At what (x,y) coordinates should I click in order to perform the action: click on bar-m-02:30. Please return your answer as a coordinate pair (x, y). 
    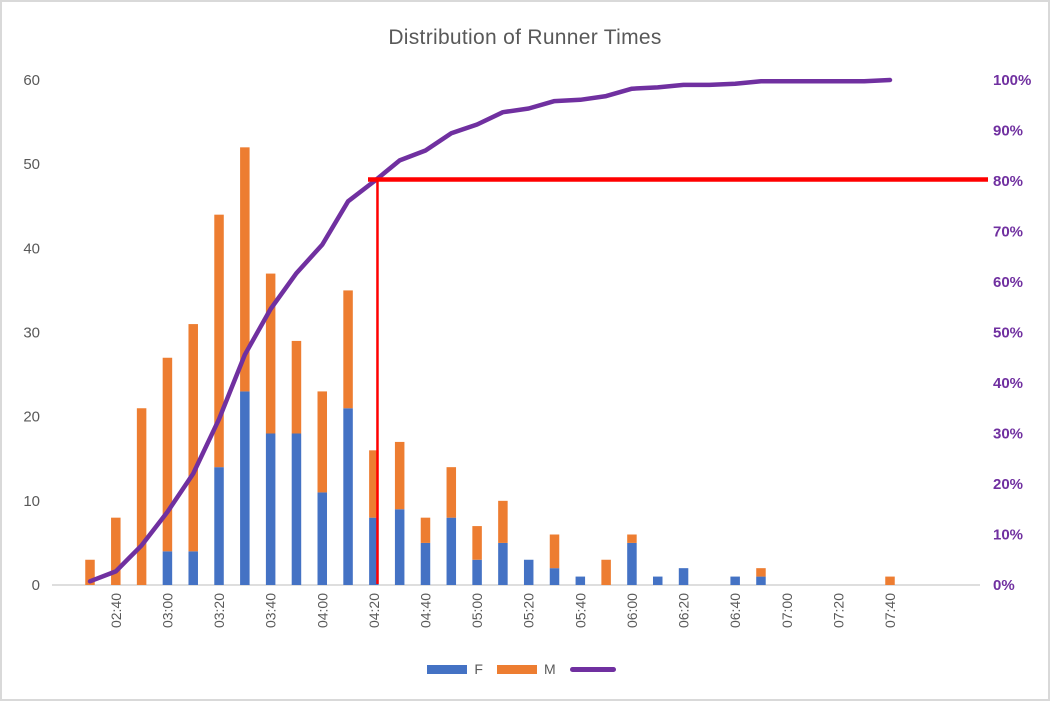
    Looking at the image, I should click on (90, 572).